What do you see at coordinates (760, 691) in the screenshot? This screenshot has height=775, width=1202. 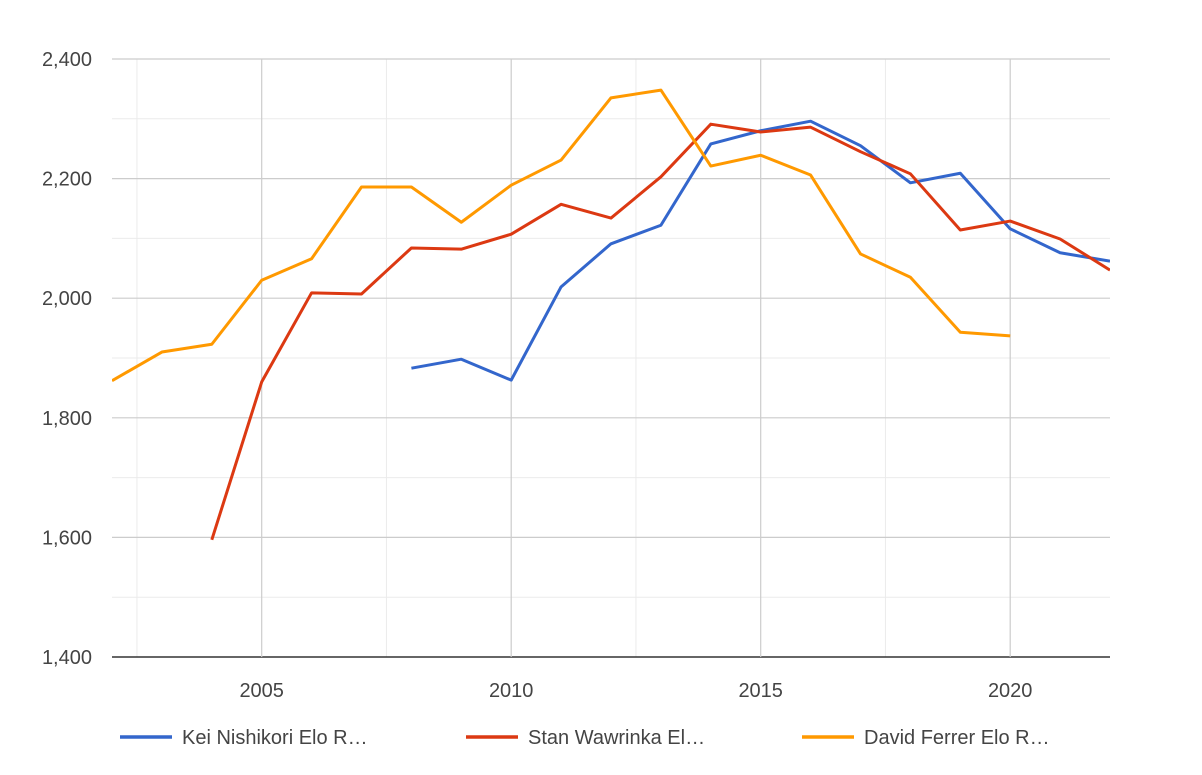 I see `x-tick-label: 2015` at bounding box center [760, 691].